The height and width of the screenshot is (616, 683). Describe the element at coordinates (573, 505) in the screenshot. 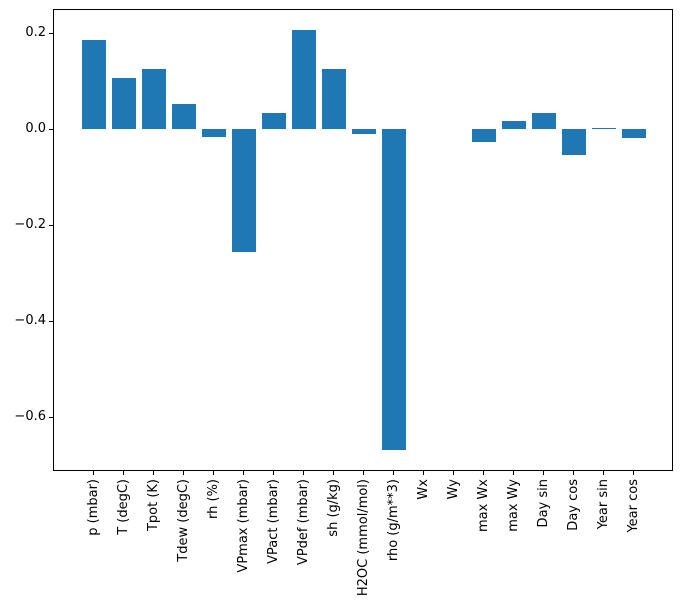

I see `x-tick-label: Day cos` at that location.